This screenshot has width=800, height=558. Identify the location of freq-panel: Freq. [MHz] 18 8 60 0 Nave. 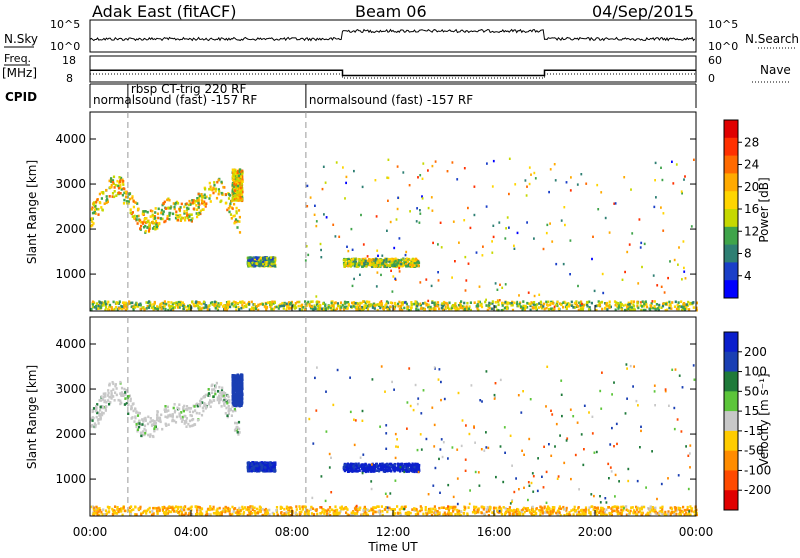
(396, 68).